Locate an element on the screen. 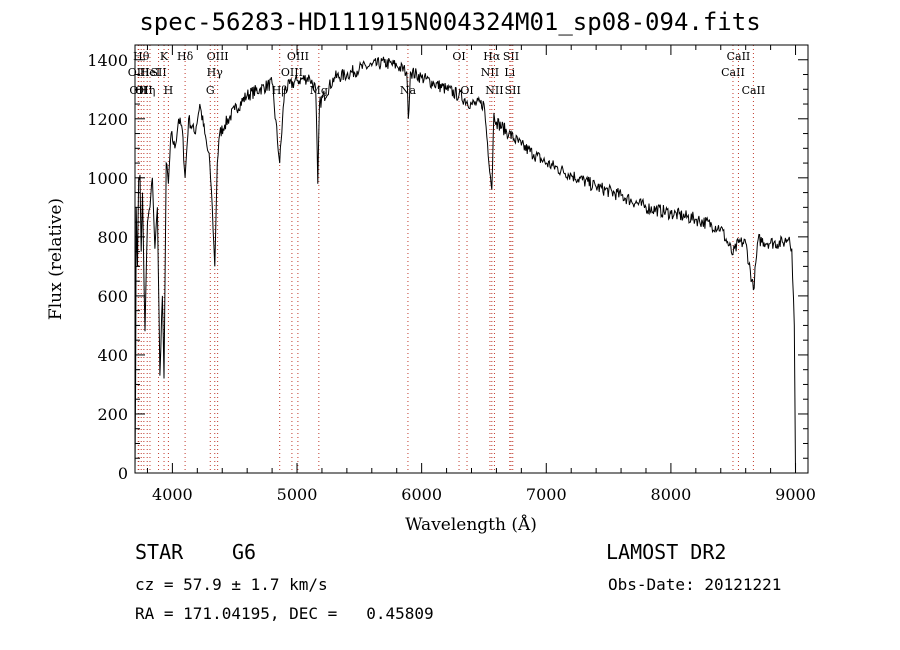  x-tick-label: 7000 is located at coordinates (546, 494).